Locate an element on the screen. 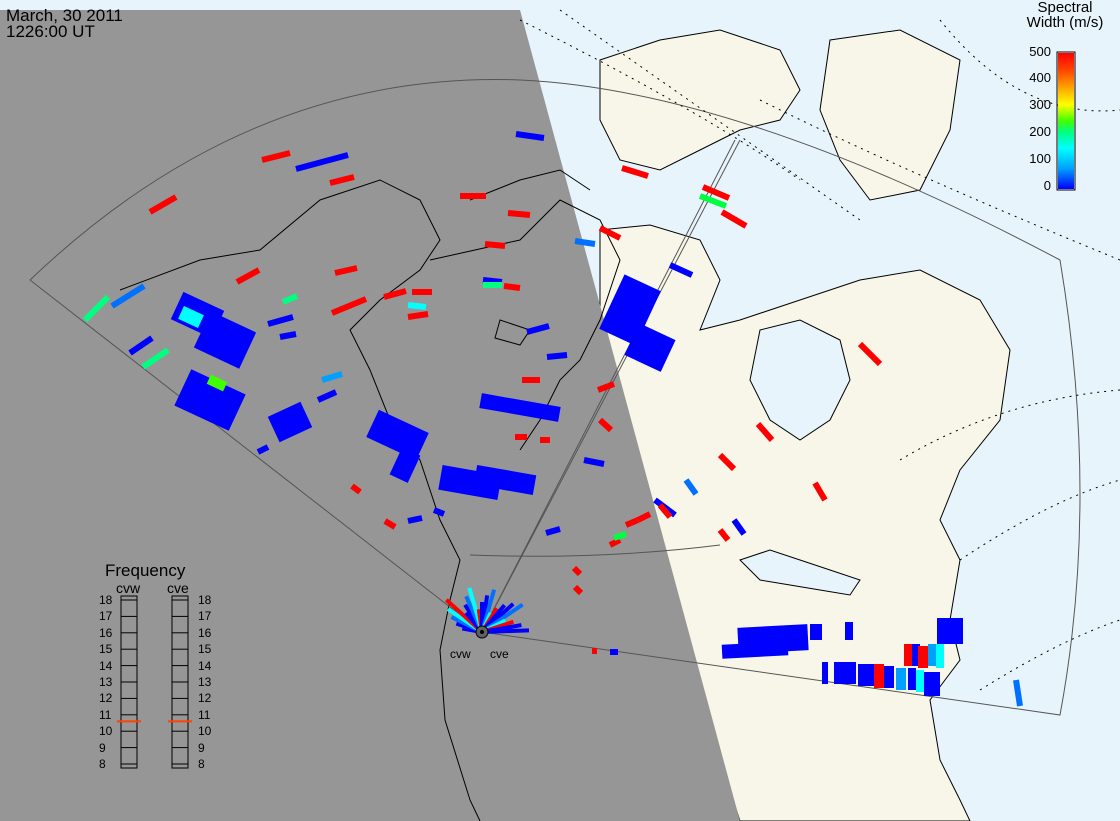 The height and width of the screenshot is (821, 1120). freq-radar-label-cve: cve is located at coordinates (178, 588).